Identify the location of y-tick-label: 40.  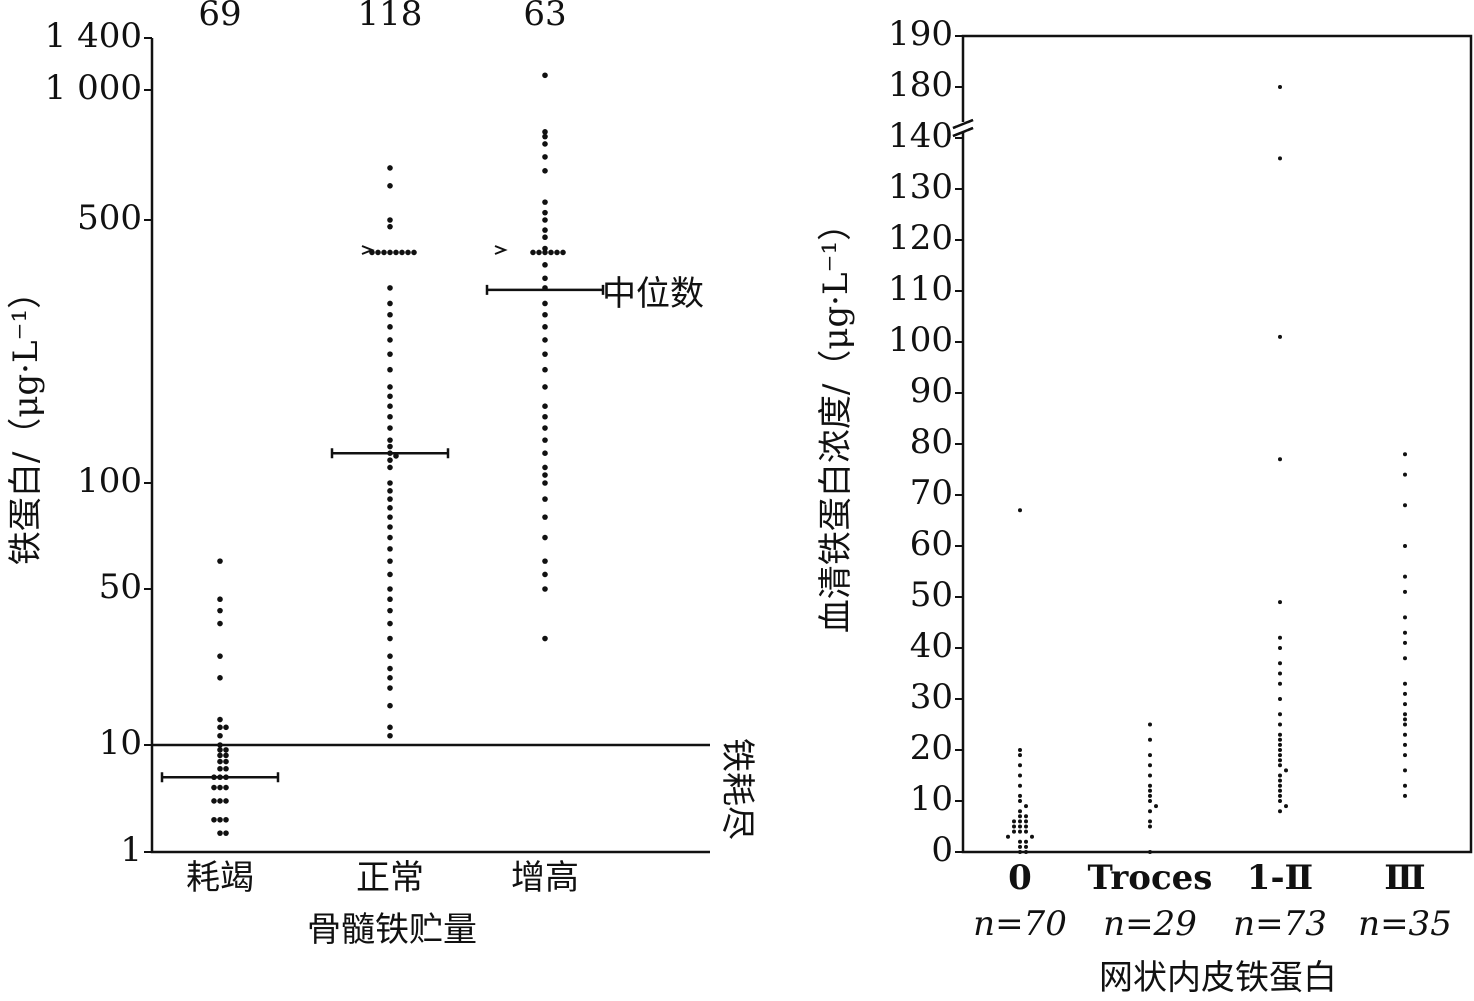
(931, 646).